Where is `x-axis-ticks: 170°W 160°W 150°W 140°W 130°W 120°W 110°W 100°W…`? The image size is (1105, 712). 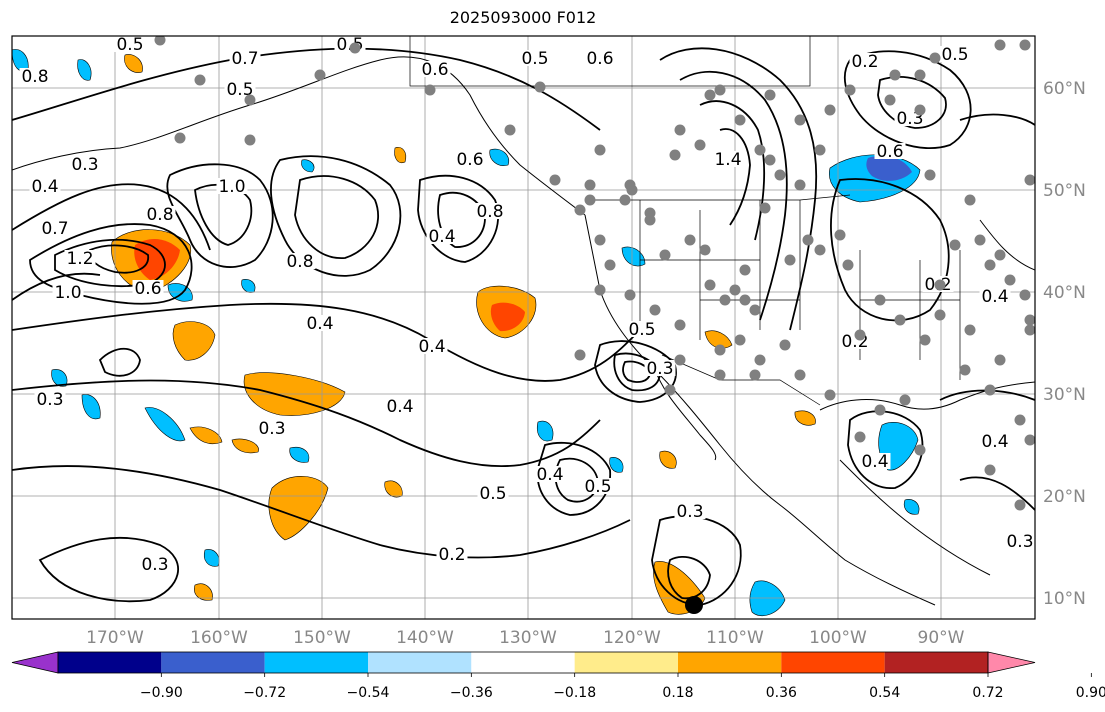
x-axis-ticks: 170°W 160°W 150°W 140°W 130°W 120°W 110°W 100°W… is located at coordinates (525, 638).